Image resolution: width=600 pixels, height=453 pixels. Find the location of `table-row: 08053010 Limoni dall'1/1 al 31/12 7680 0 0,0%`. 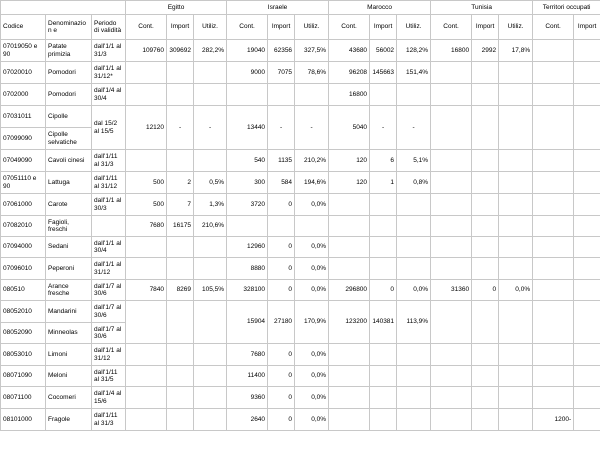

table-row: 08053010 Limoni dall'1/1 al 31/12 7680 0 0,0% is located at coordinates (300, 354).